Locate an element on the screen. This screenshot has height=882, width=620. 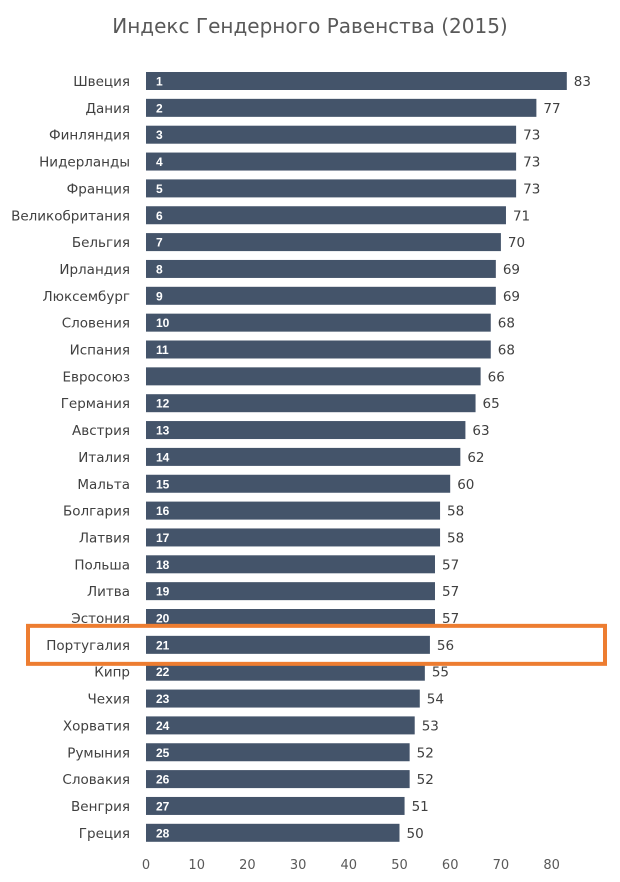
highlight-box is located at coordinates (316, 644).